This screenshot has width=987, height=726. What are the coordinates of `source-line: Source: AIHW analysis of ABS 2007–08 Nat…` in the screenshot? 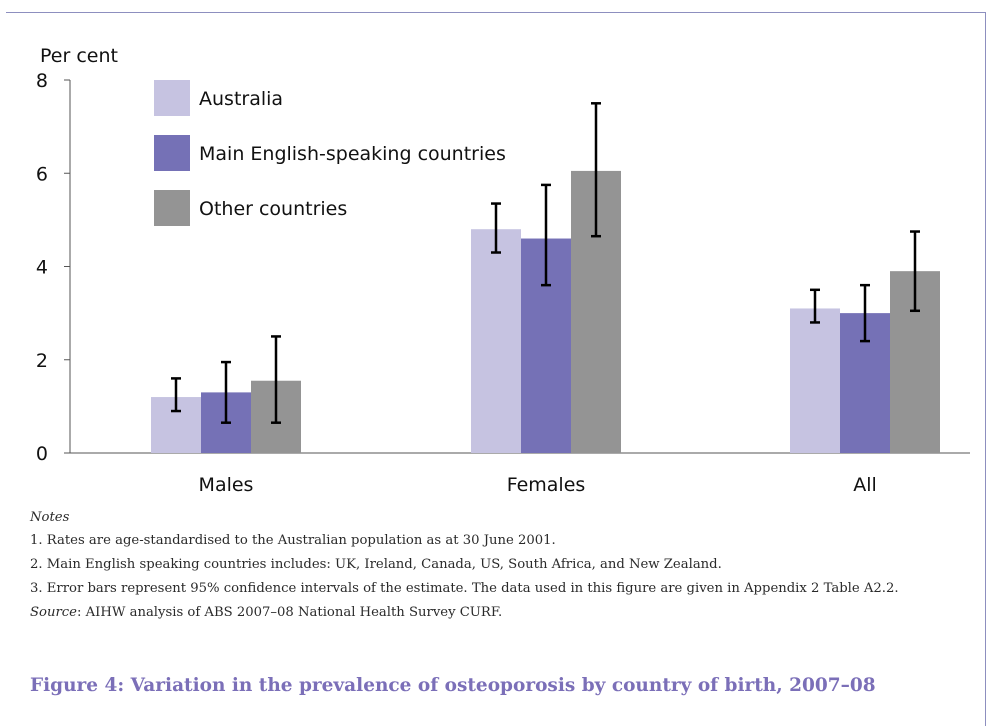 It's located at (500, 612).